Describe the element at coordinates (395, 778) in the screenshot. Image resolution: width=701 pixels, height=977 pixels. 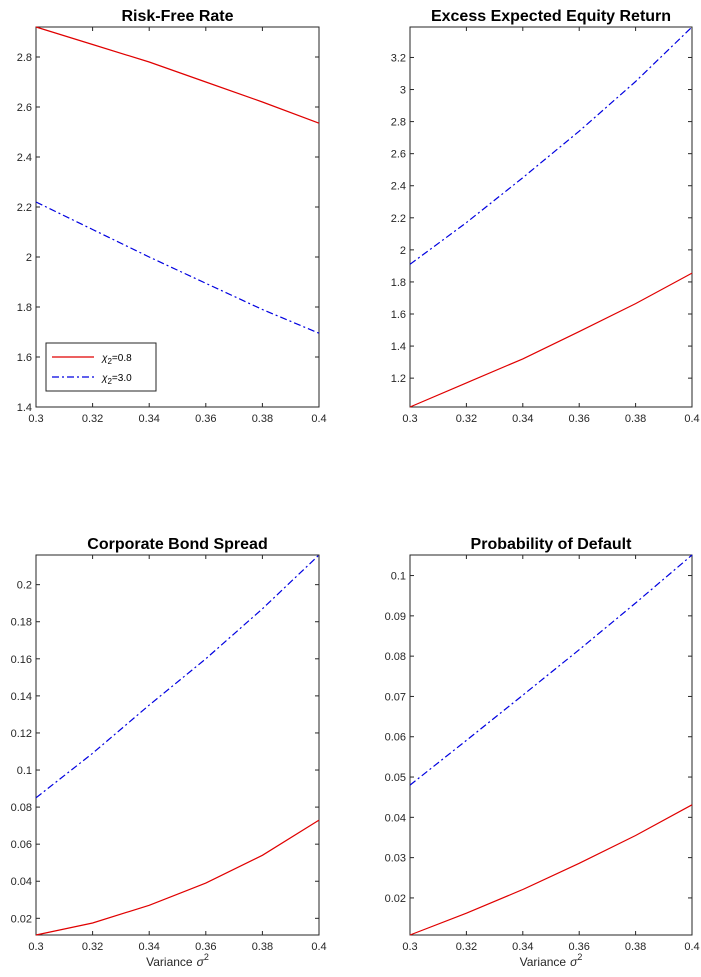
I see `y-tick-label: 0.05` at that location.